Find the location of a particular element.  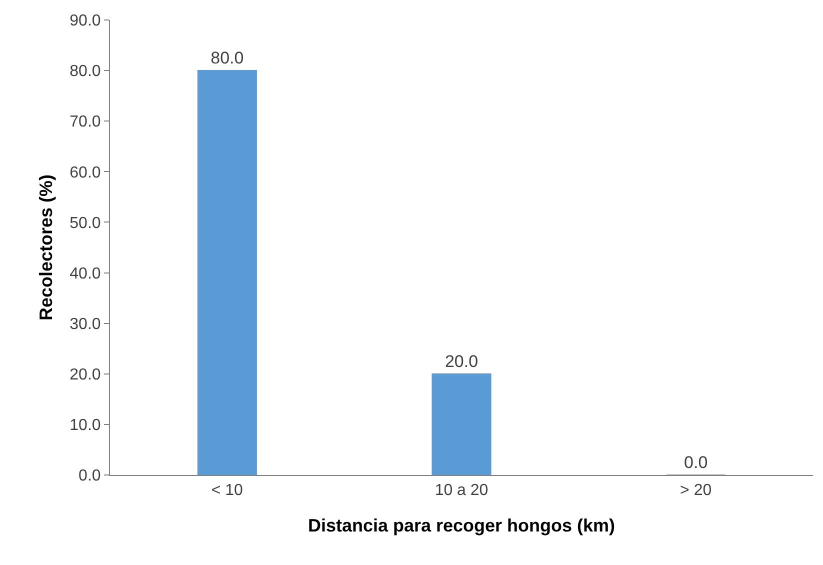

y-axis-title: Recolectores (%) is located at coordinates (46, 247).